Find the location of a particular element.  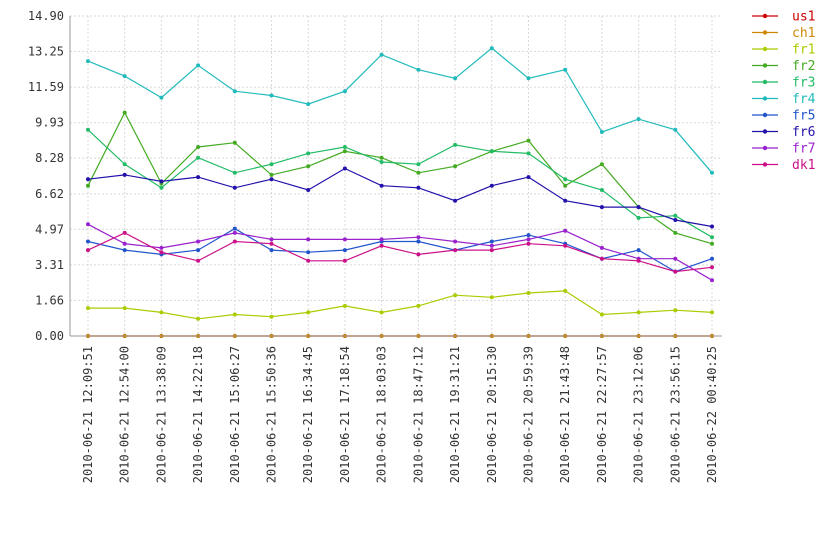

x-tick-label: 2010-06-21 16:34:45 is located at coordinates (308, 414).